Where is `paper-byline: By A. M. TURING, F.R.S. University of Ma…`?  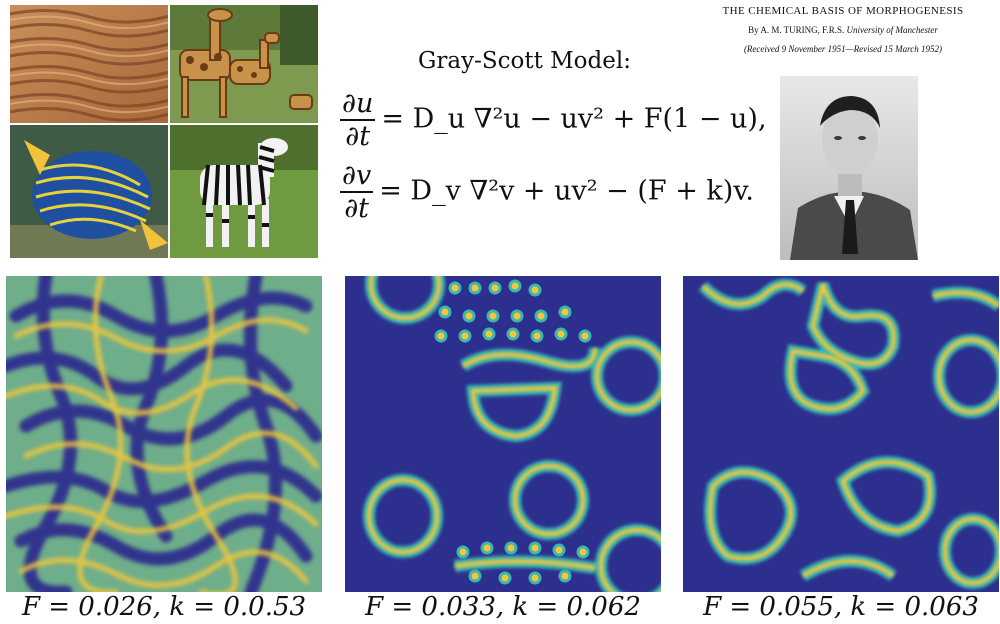 paper-byline: By A. M. TURING, F.R.S. University of Ma… is located at coordinates (843, 30).